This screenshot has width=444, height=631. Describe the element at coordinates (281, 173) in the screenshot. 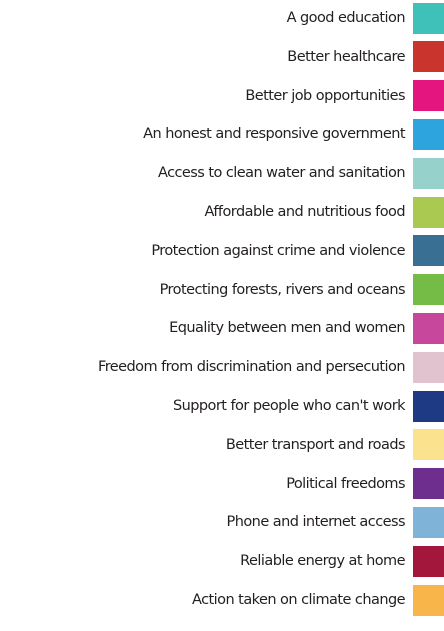

I see `legend-label: Access to clean water and sanitation` at that location.